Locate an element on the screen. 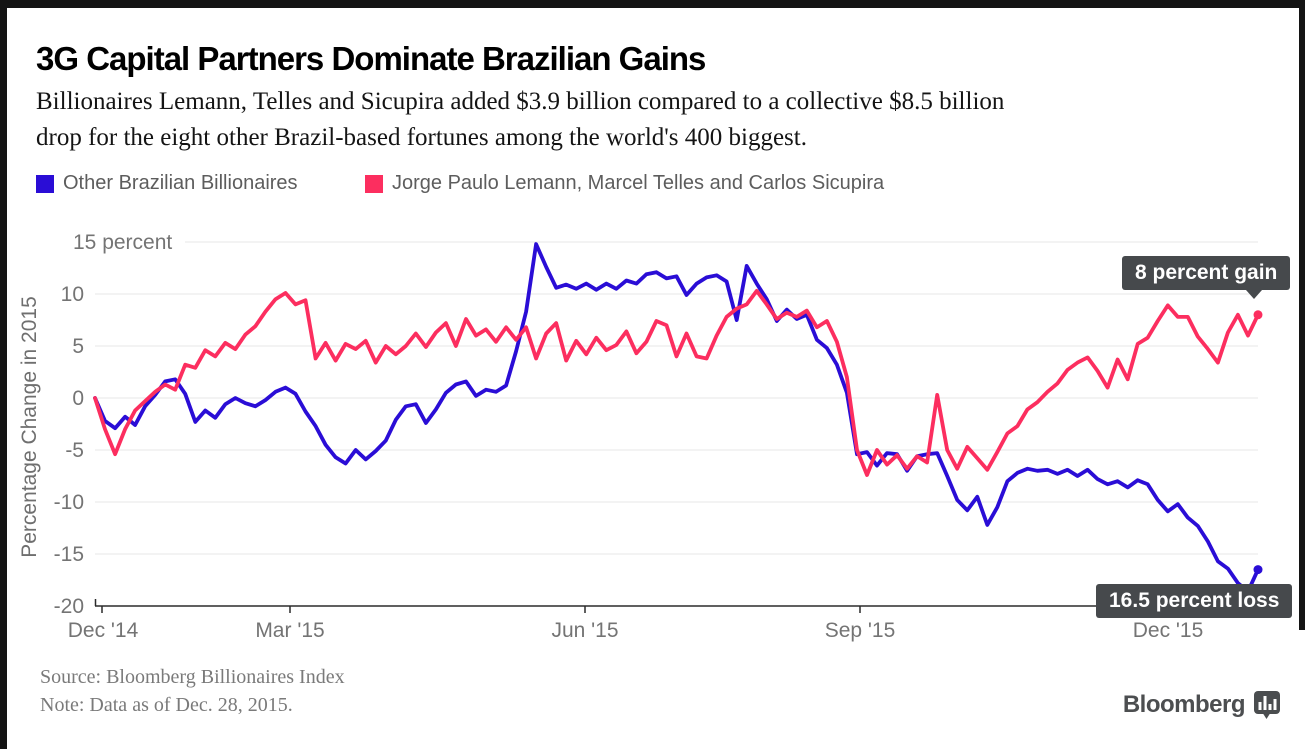 The height and width of the screenshot is (749, 1305). x-axis is located at coordinates (676, 606).